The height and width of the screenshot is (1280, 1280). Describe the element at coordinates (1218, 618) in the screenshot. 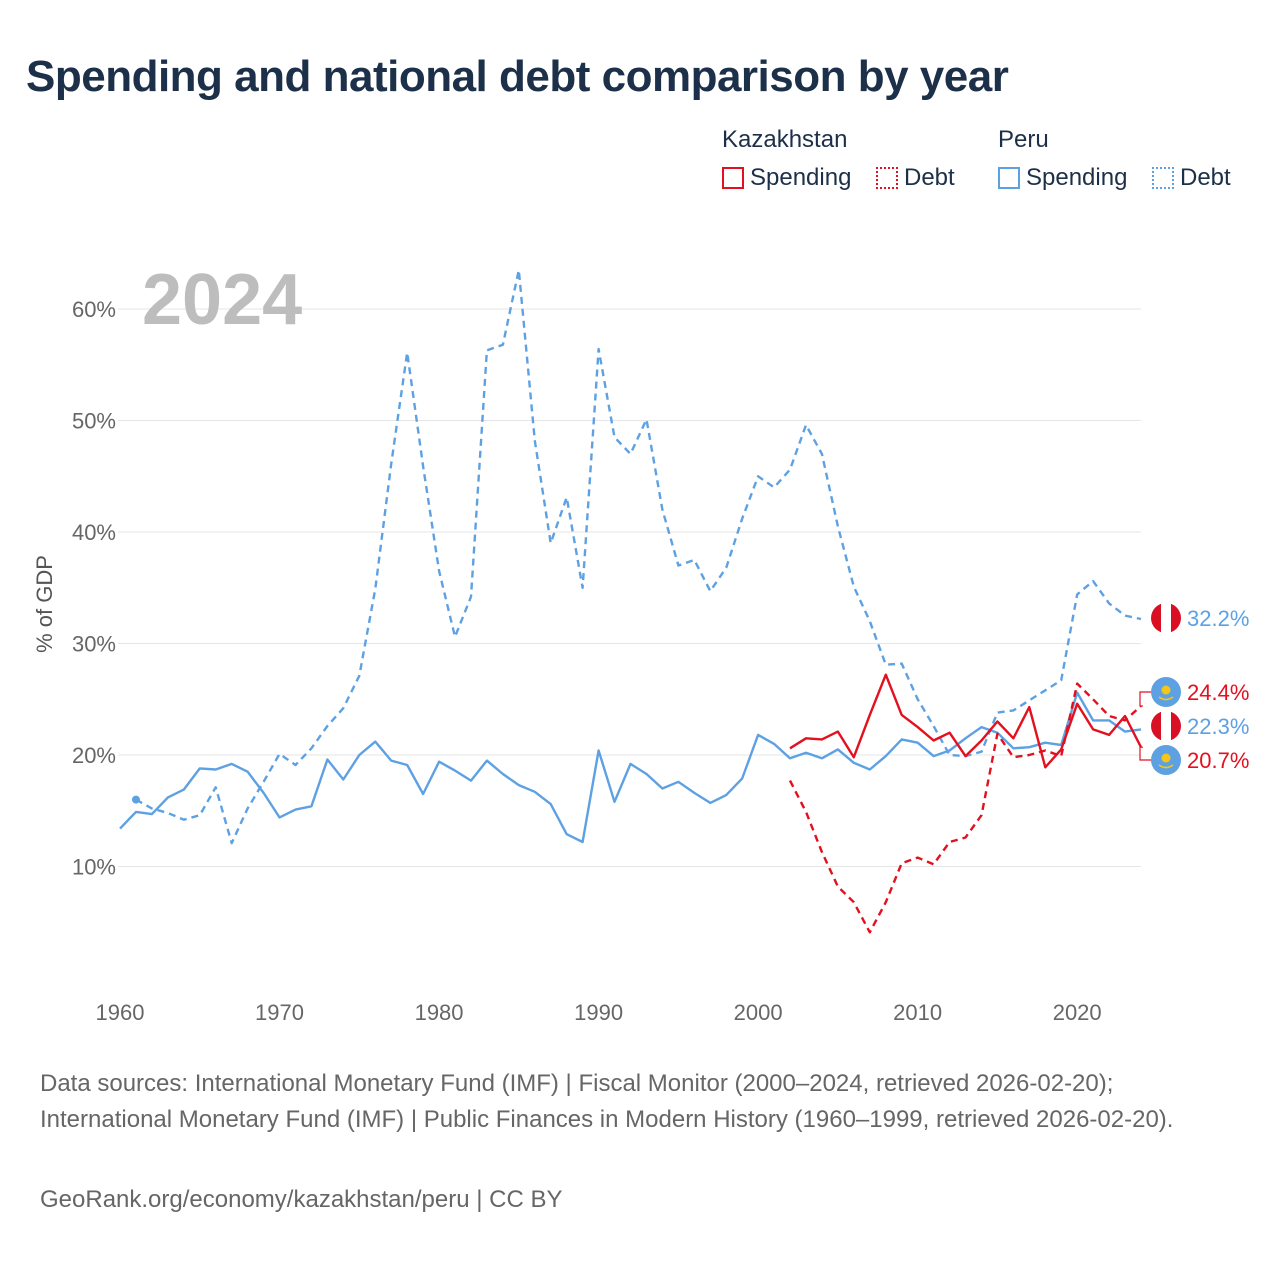

I see `end-value-label: 32.2%` at that location.